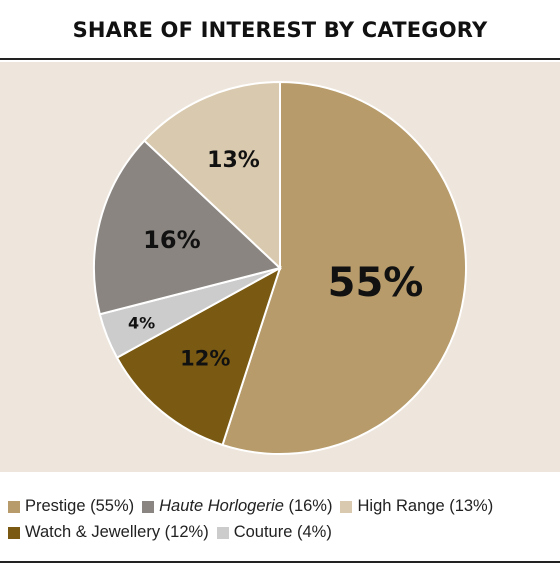  I want to click on pie-slice-high-range, so click(211, 175).